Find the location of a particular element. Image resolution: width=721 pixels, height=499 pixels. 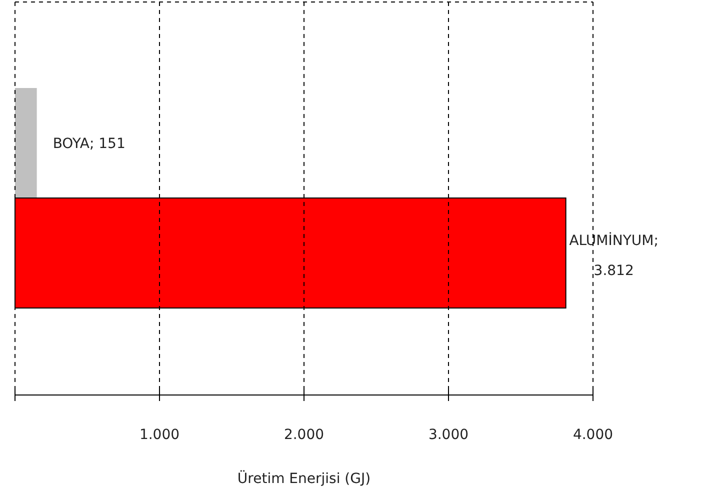

x-tick-label: 1.000 is located at coordinates (159, 435).